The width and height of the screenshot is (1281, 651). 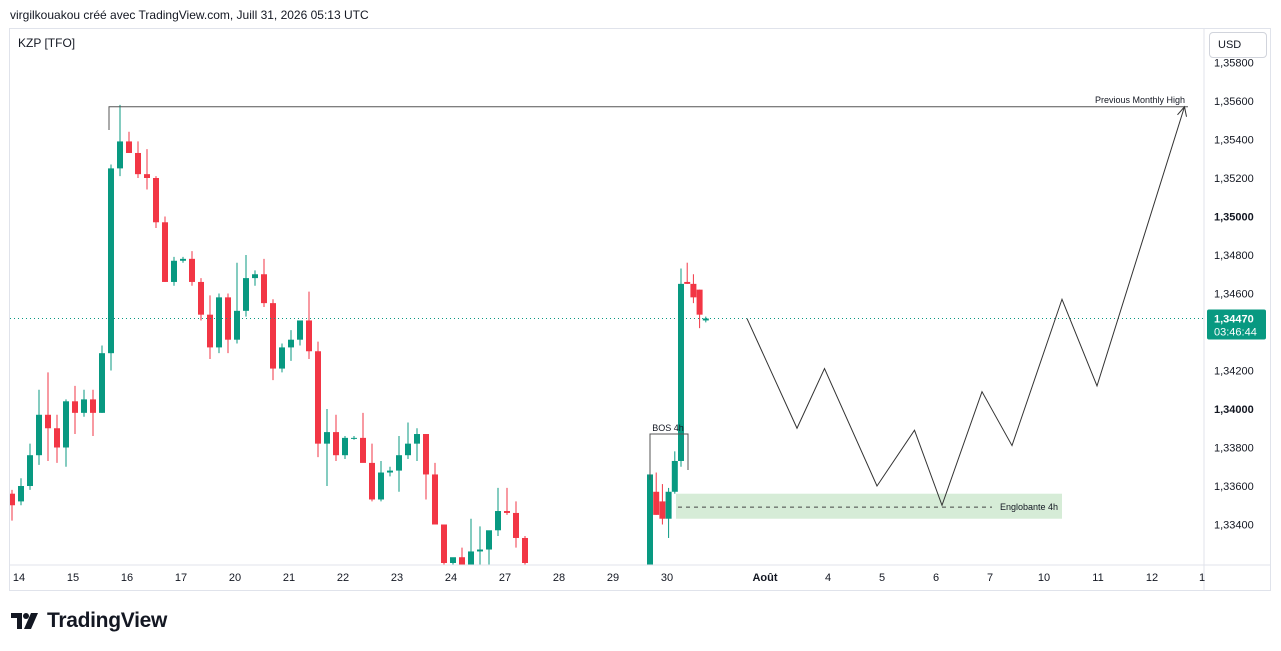 I want to click on time-tick: 4, so click(x=828, y=578).